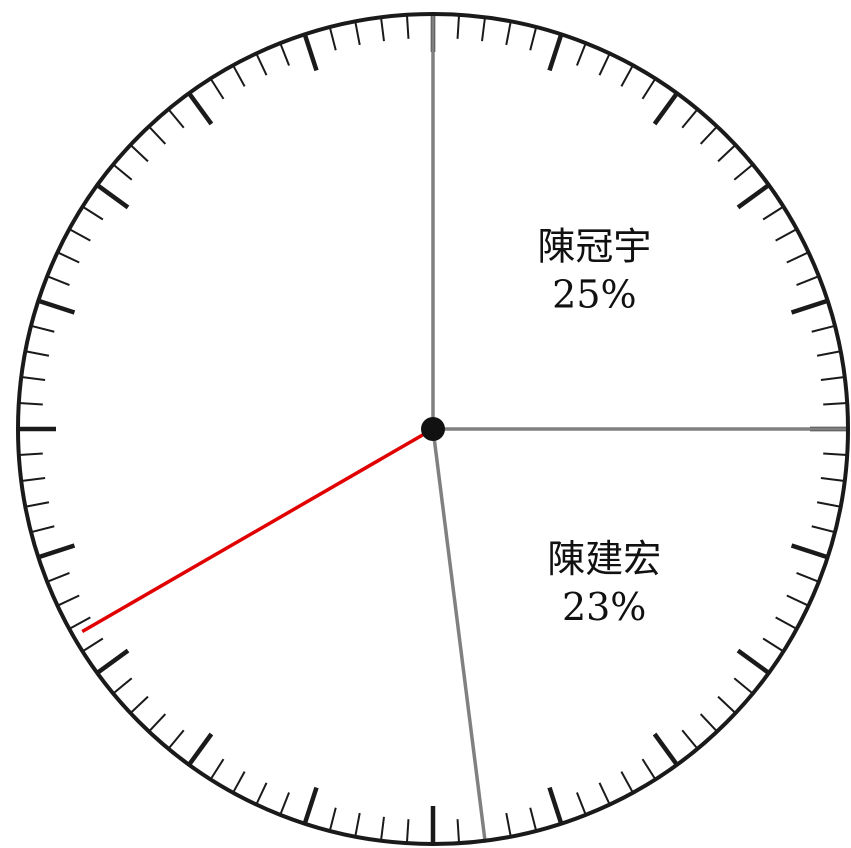 Image resolution: width=851 pixels, height=848 pixels. What do you see at coordinates (257, 530) in the screenshot?
I see `indicator-hand` at bounding box center [257, 530].